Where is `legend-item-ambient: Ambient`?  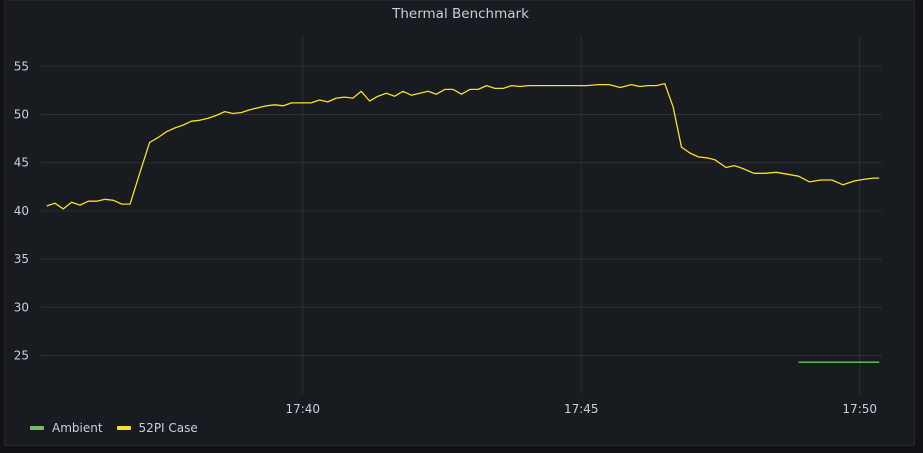
legend-item-ambient: Ambient is located at coordinates (66, 428).